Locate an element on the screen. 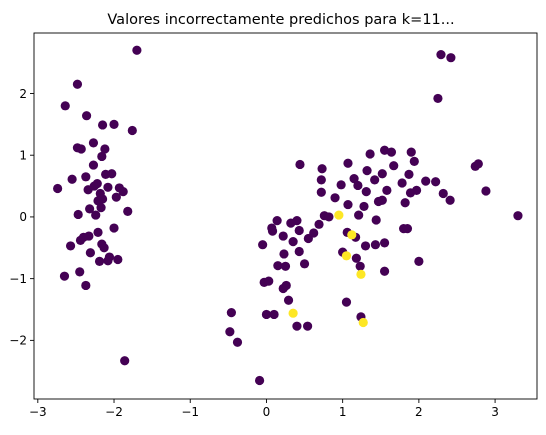 The width and height of the screenshot is (546, 435). y-tick-label: −1 is located at coordinates (18, 279).